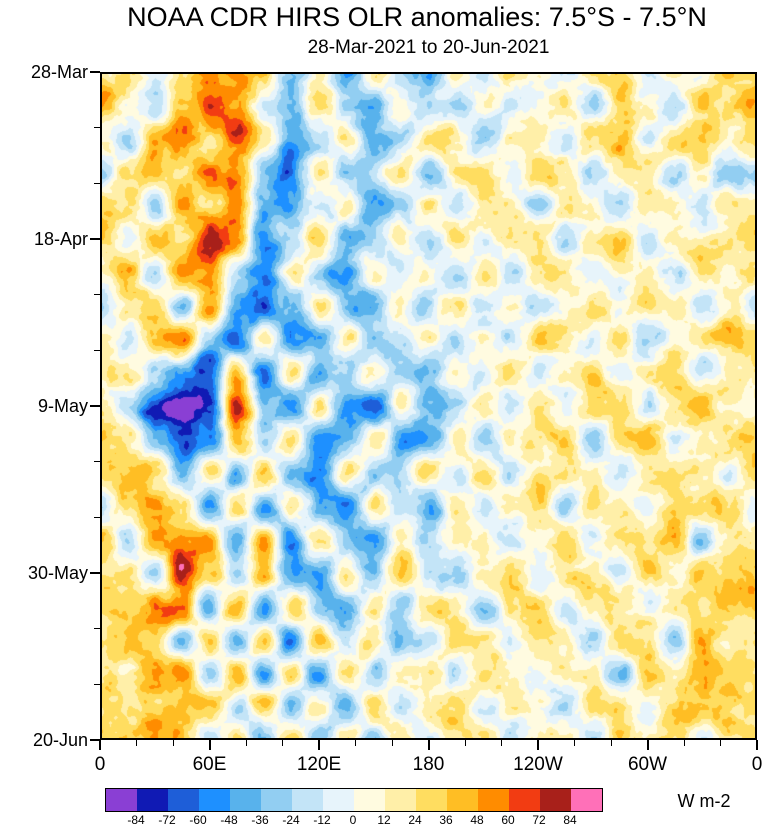 This screenshot has height=830, width=774. What do you see at coordinates (508, 820) in the screenshot?
I see `colorbar-tick-label: 60` at bounding box center [508, 820].